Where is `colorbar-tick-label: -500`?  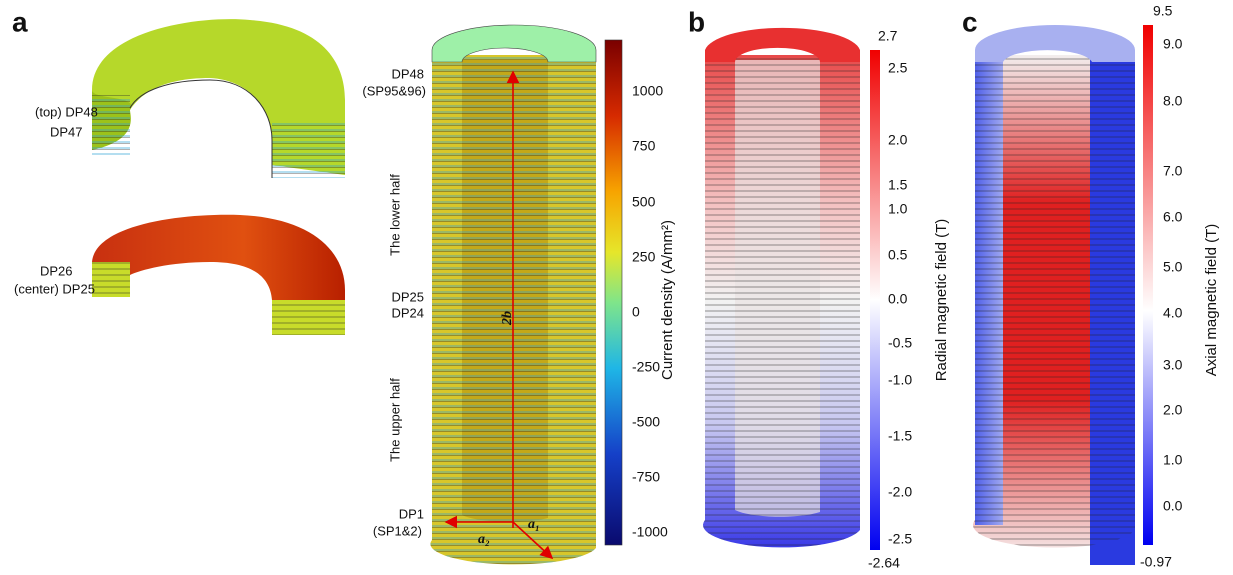 colorbar-tick-label: -500 is located at coordinates (646, 422).